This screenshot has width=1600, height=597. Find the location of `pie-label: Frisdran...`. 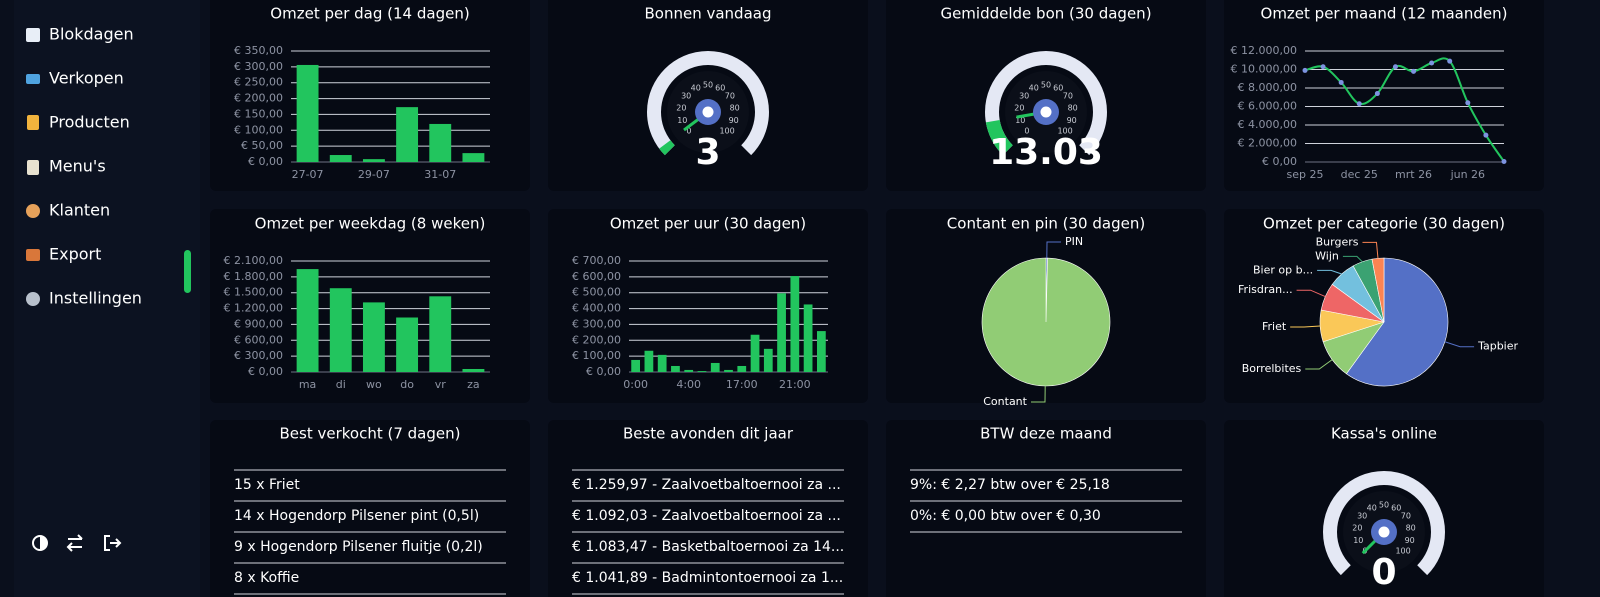

pie-label: Frisdran... is located at coordinates (1265, 289).